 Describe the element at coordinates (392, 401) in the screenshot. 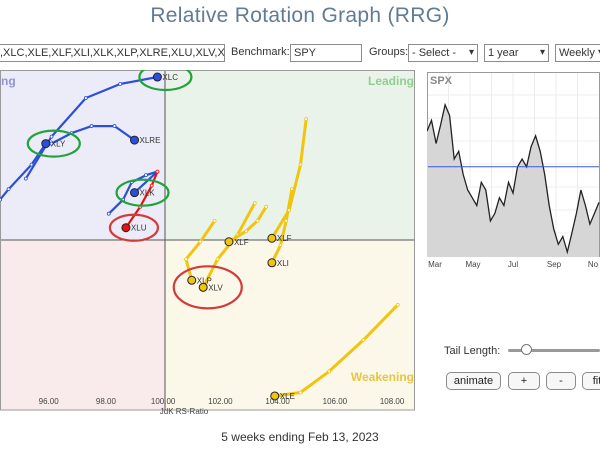

I see `x-tick-label: 108.00` at that location.